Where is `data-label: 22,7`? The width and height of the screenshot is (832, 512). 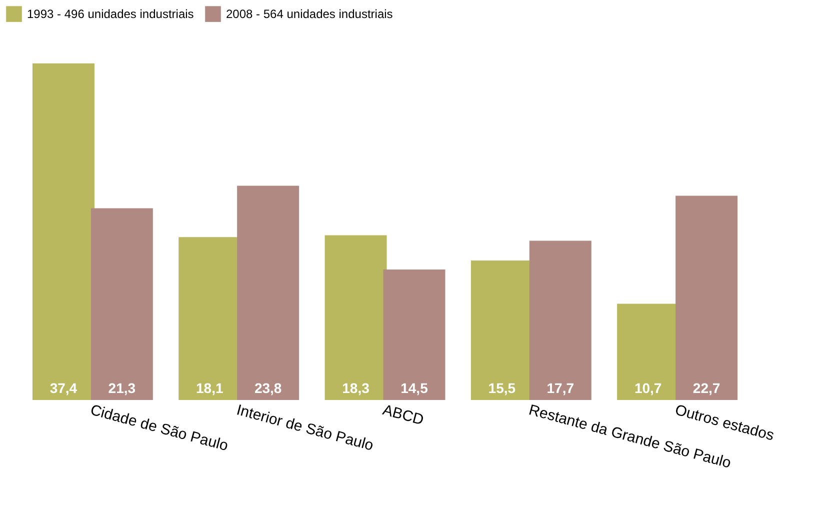
data-label: 22,7 is located at coordinates (706, 388).